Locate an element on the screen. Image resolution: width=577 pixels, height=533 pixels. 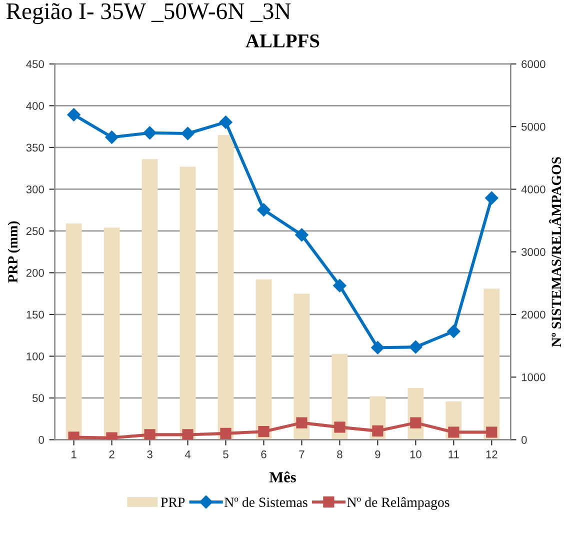
x-axis-title: Mês is located at coordinates (282, 476).